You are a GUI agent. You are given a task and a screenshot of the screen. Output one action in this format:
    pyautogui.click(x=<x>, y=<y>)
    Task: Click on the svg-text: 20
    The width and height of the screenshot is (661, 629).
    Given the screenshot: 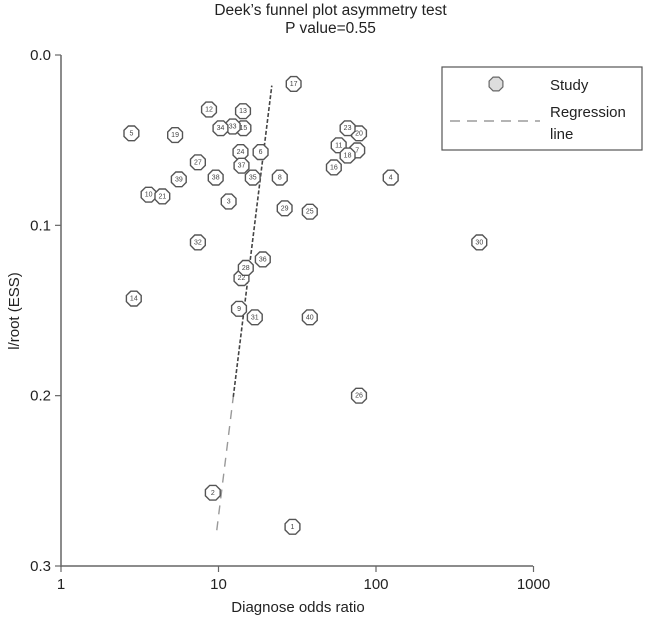 What is the action you would take?
    pyautogui.click(x=359, y=133)
    